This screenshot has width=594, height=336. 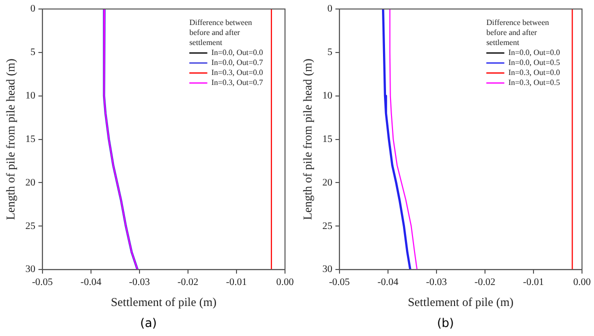 What do you see at coordinates (534, 63) in the screenshot?
I see `legend-label: In=0.0, Out=0.5` at bounding box center [534, 63].